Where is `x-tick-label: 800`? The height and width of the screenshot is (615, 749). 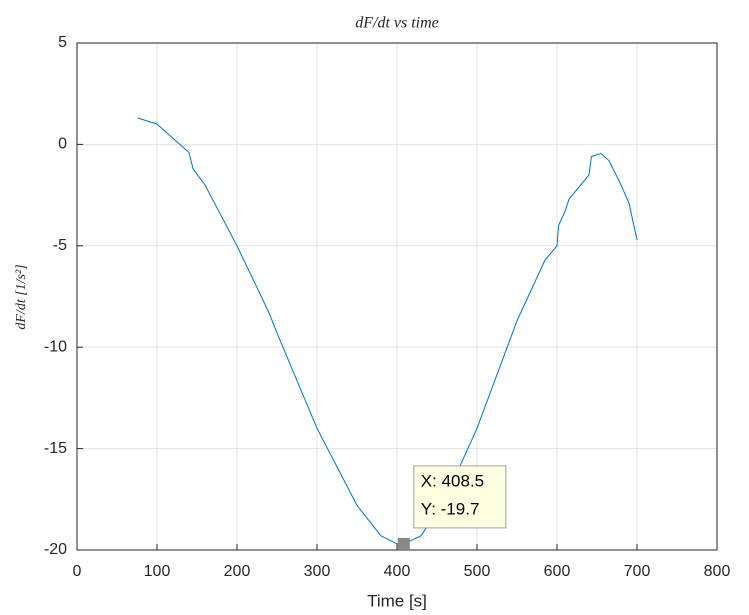
x-tick-label: 800 is located at coordinates (717, 571).